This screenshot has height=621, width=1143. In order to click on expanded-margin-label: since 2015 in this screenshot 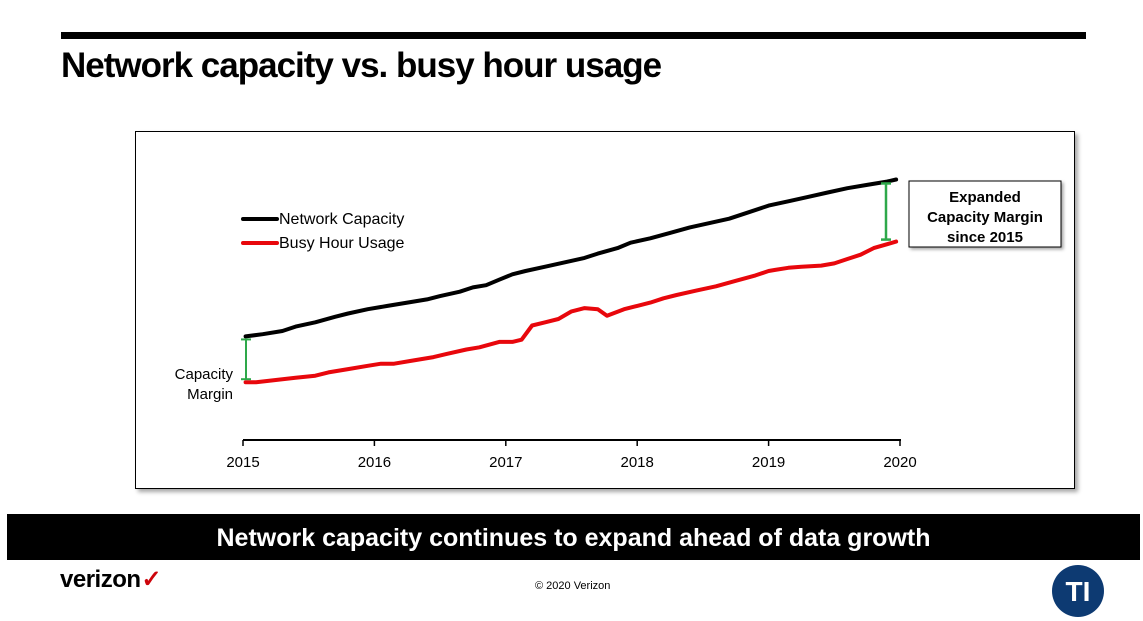, I will do `click(985, 237)`.